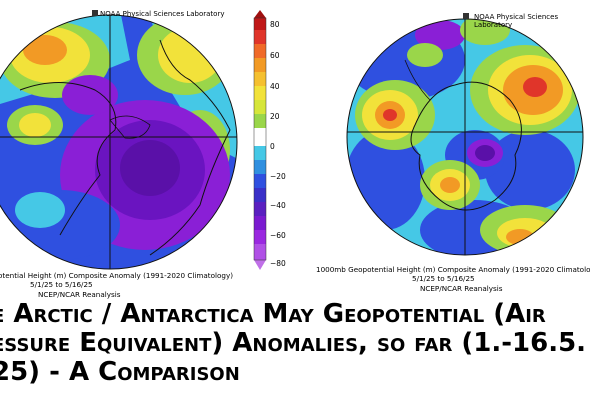  Describe the element at coordinates (516, 21) in the screenshot. I see `right-lab-label: NOAA Physical Sciences Laboratory` at that location.